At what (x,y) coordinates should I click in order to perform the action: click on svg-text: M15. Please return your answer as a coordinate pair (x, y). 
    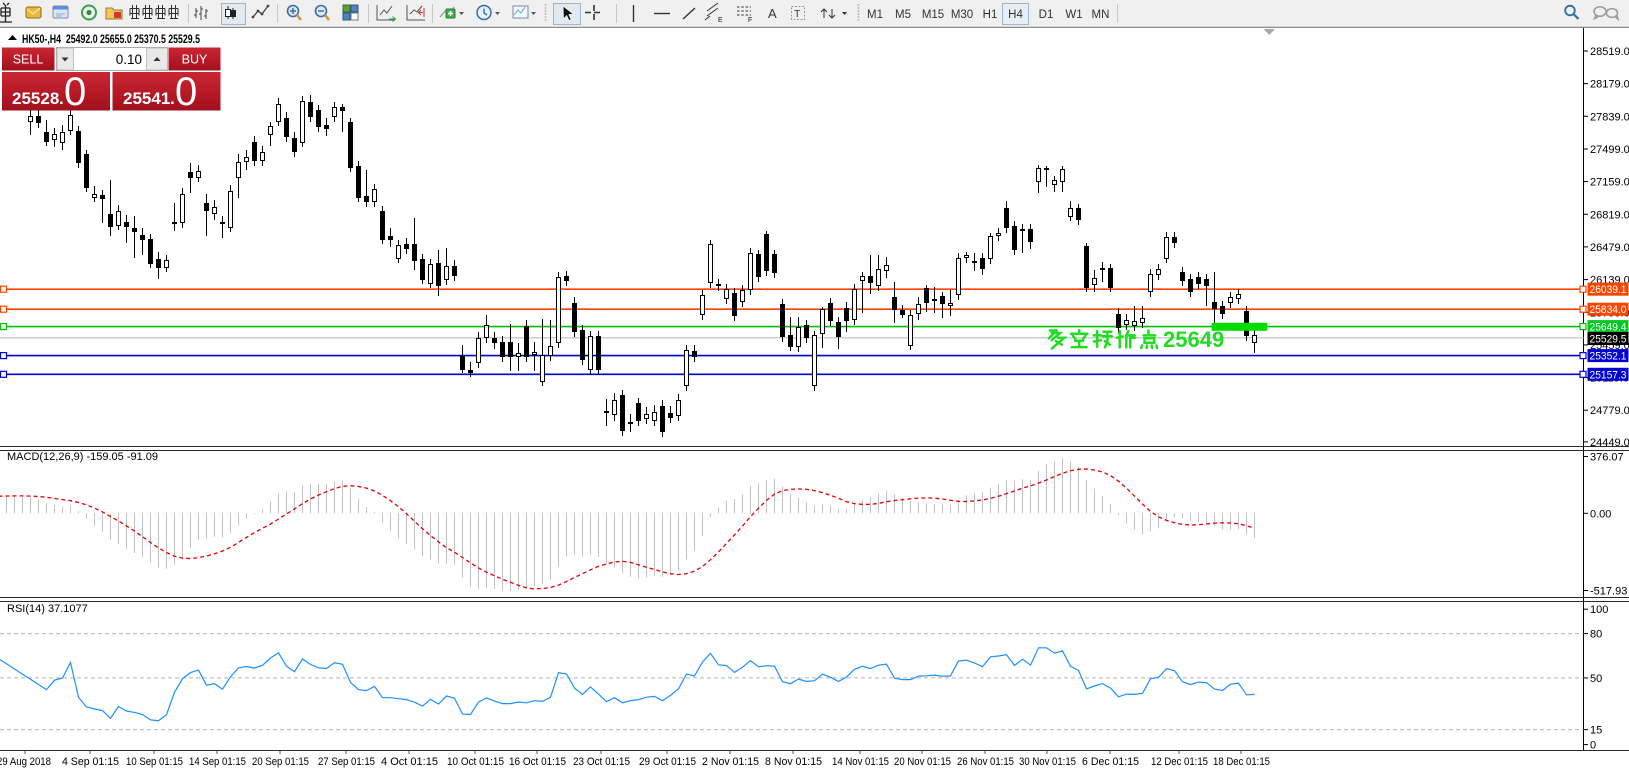
    Looking at the image, I should click on (933, 15).